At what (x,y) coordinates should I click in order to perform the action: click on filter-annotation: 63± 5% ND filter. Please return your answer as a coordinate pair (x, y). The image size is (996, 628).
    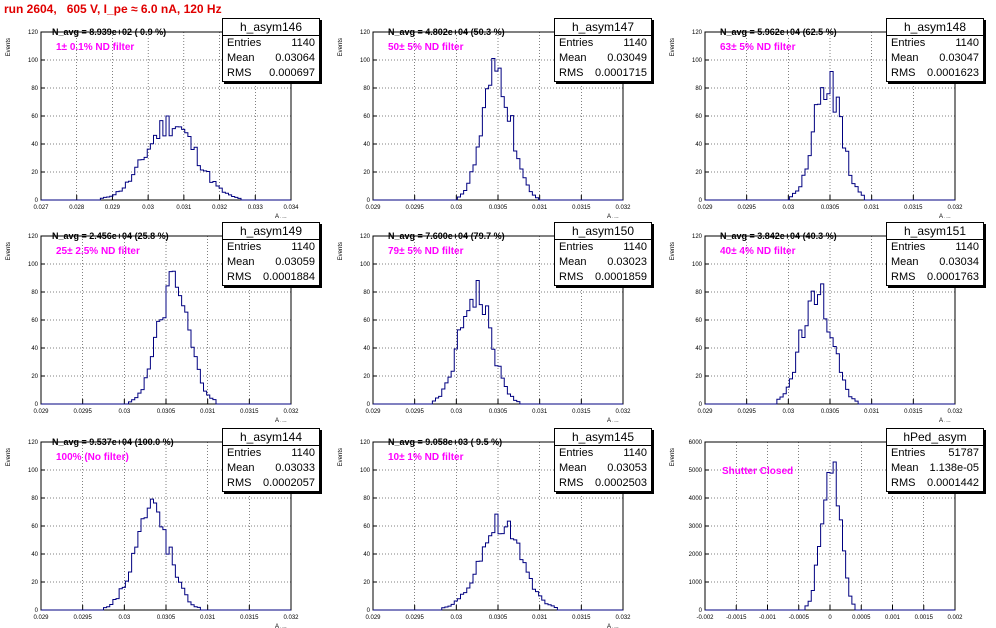
    Looking at the image, I should click on (758, 47).